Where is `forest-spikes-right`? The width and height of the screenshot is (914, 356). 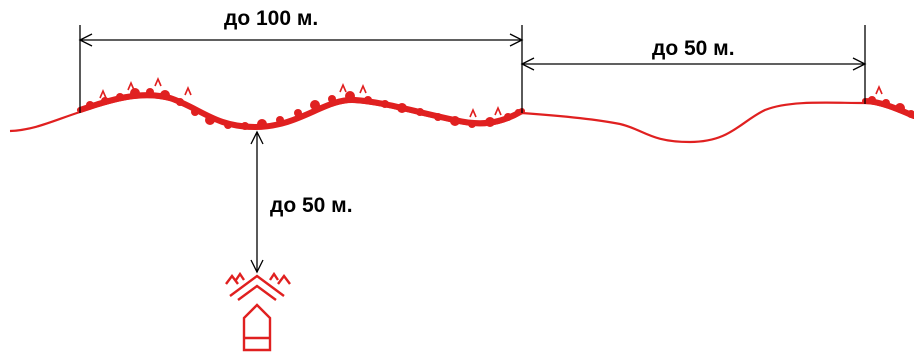
forest-spikes-right is located at coordinates (879, 89).